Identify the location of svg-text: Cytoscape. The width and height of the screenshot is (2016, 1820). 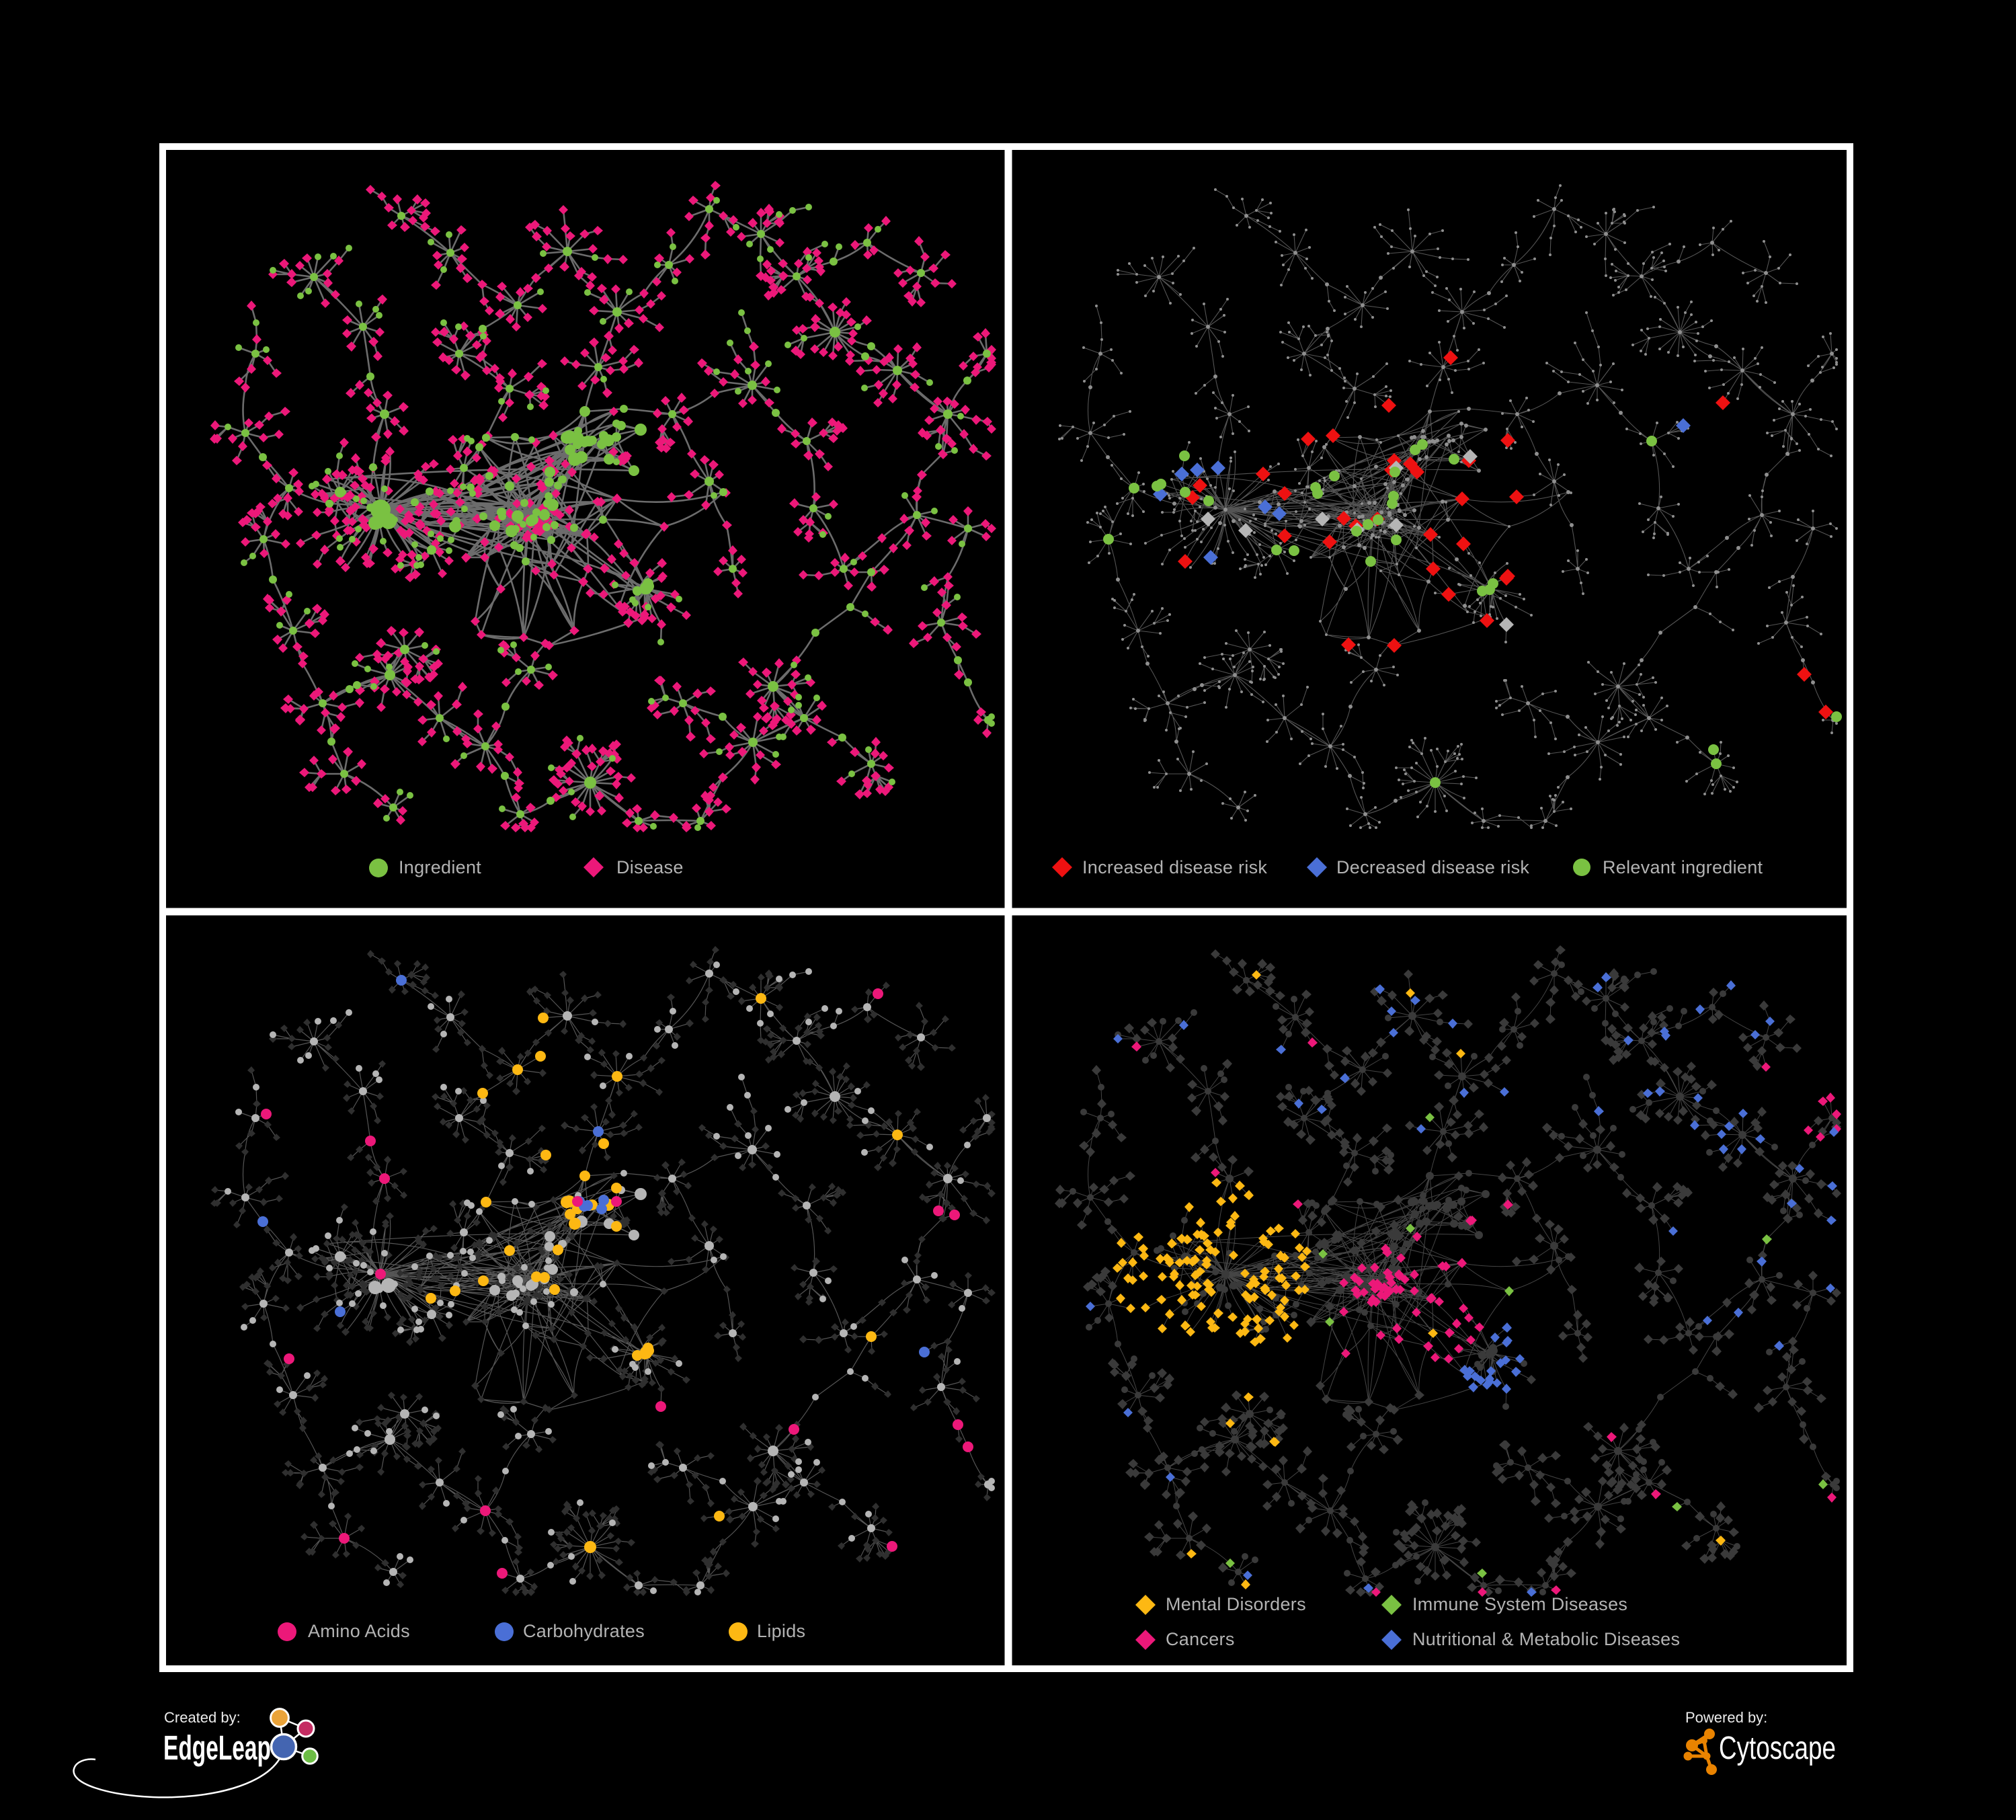
(1777, 1748).